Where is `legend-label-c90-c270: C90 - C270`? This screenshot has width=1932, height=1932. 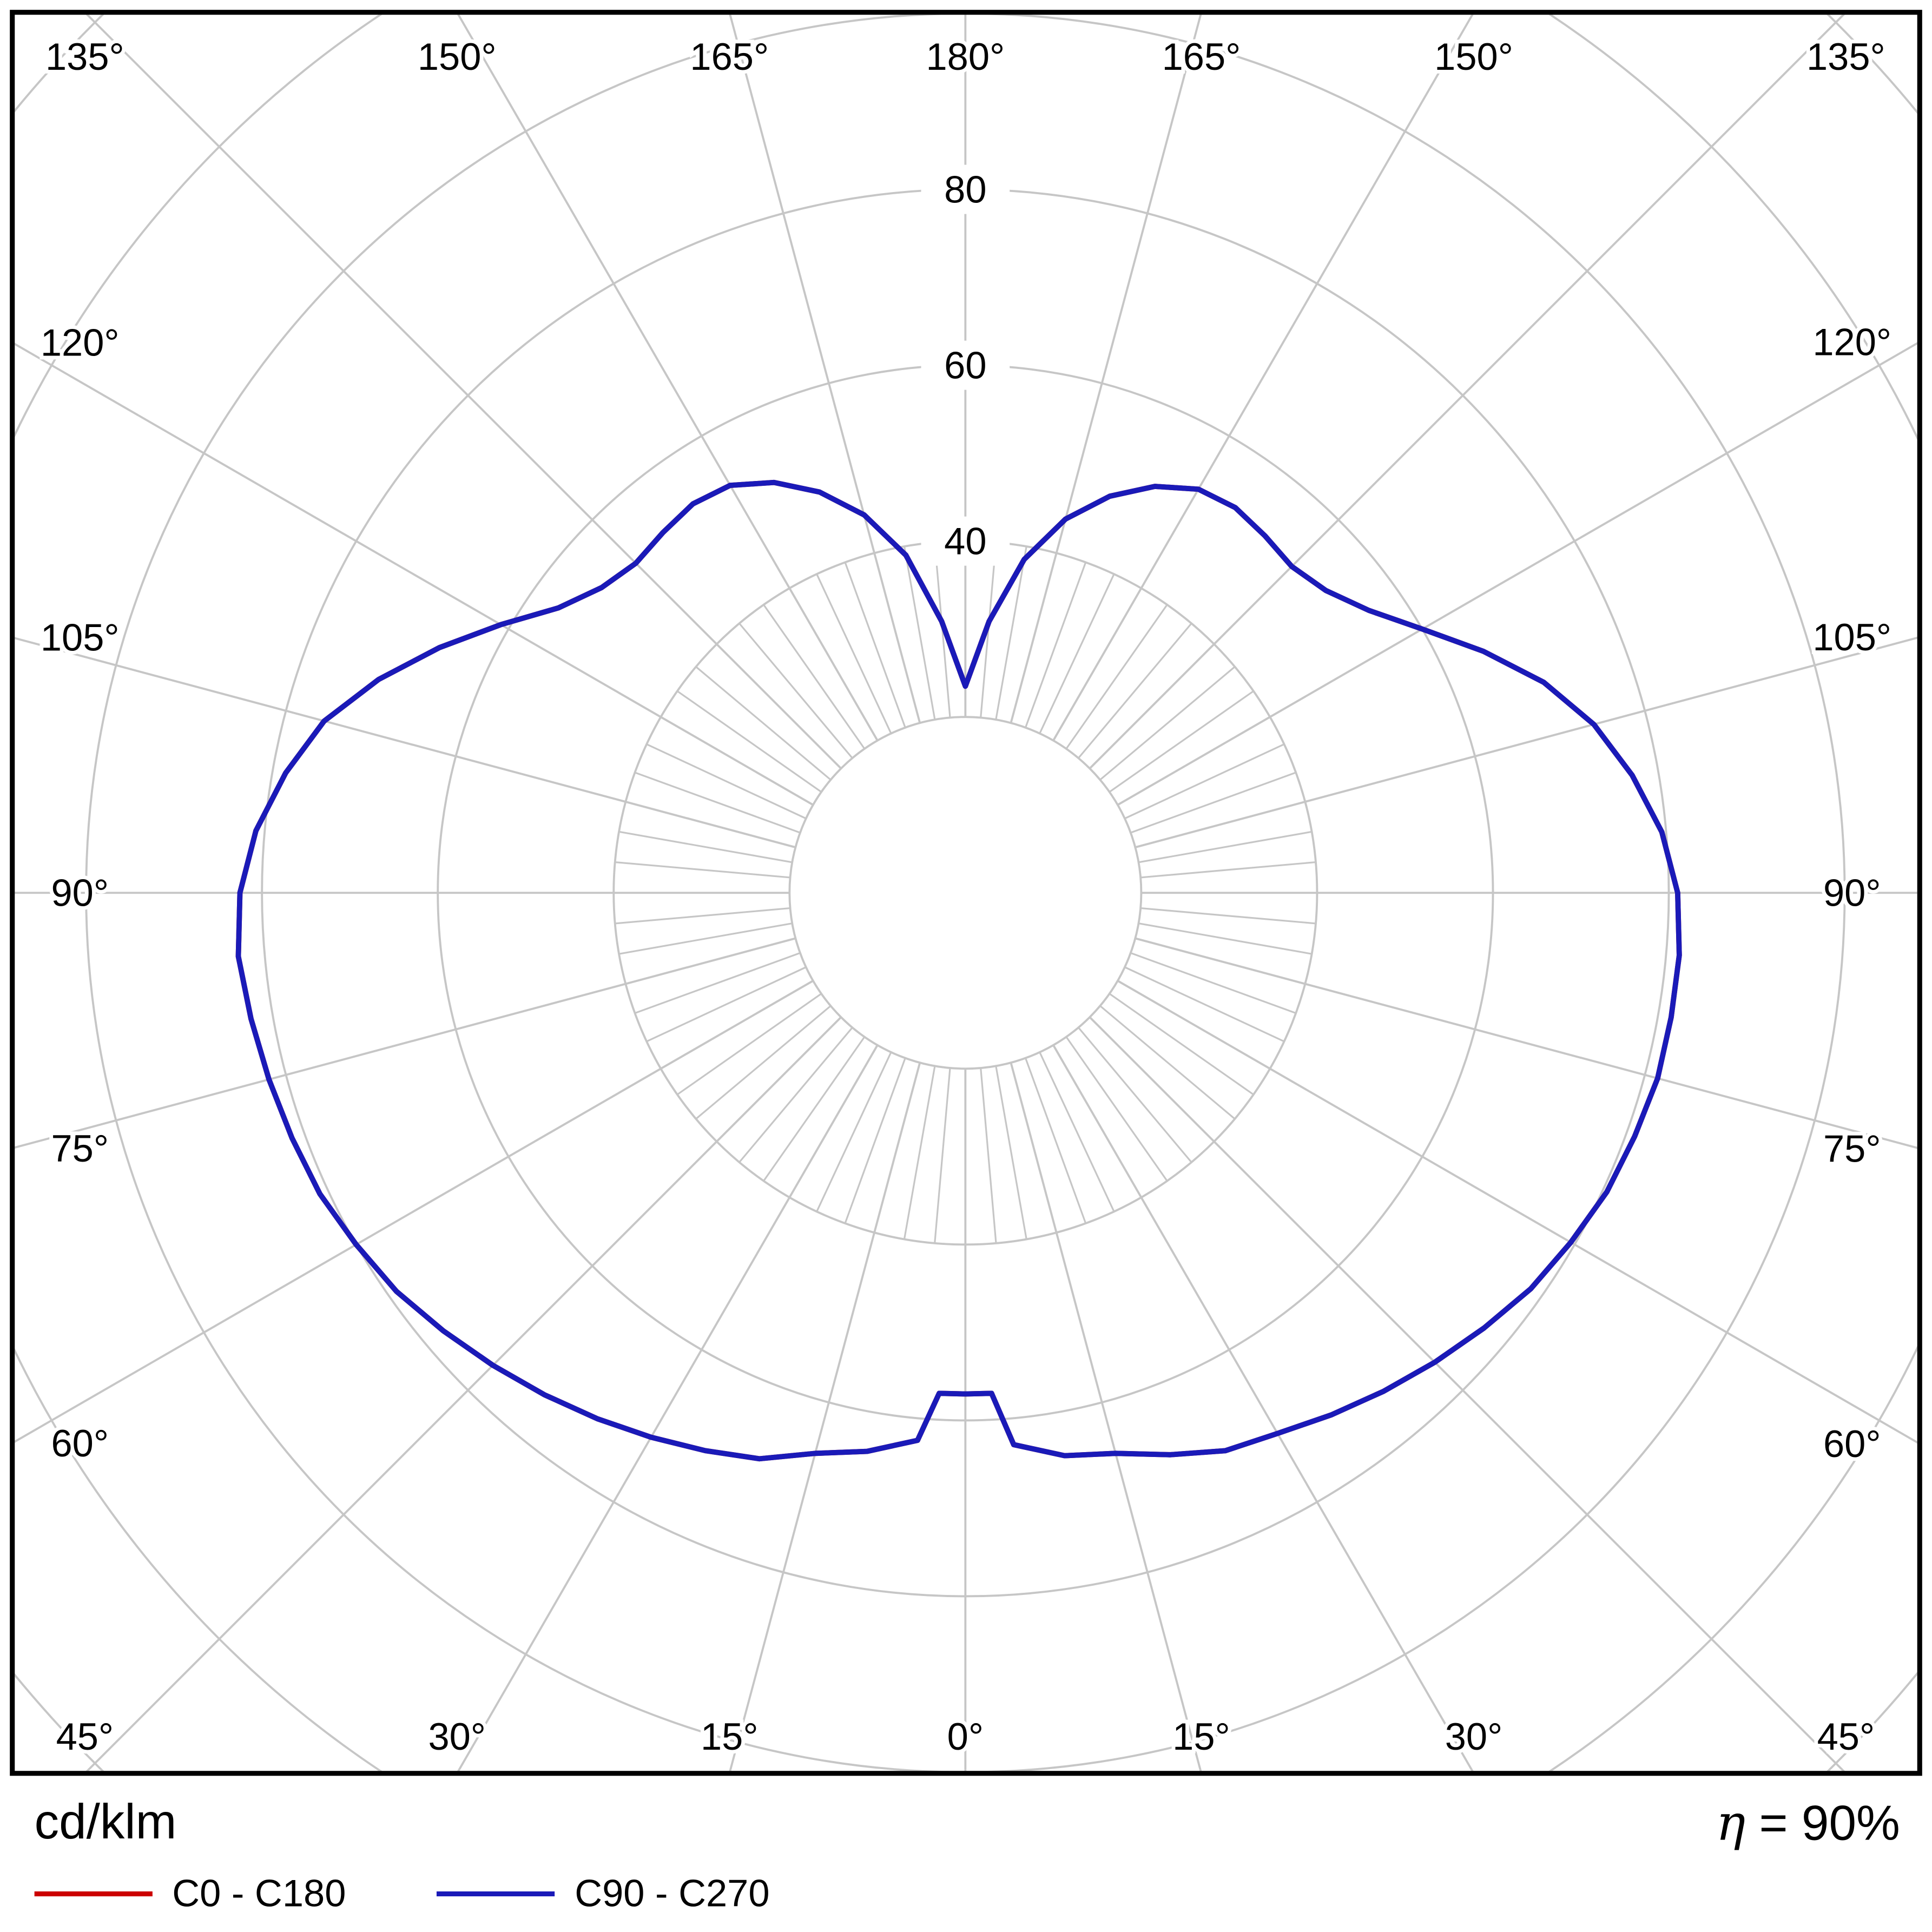
legend-label-c90-c270: C90 - C270 is located at coordinates (673, 1893).